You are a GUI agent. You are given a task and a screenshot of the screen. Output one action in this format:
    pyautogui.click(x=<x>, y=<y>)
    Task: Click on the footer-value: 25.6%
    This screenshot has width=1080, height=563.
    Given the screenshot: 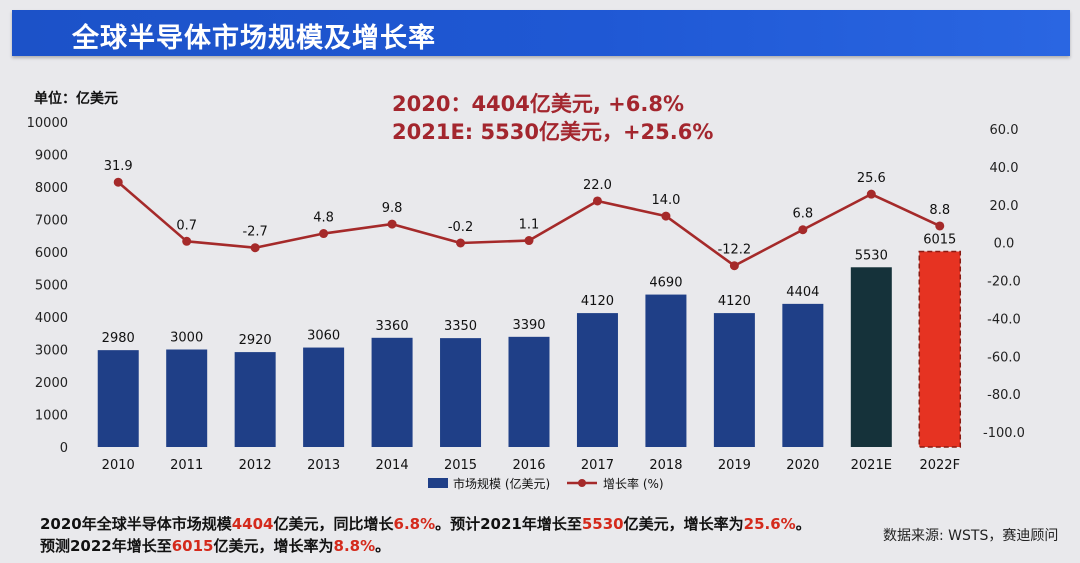 What is the action you would take?
    pyautogui.click(x=769, y=524)
    